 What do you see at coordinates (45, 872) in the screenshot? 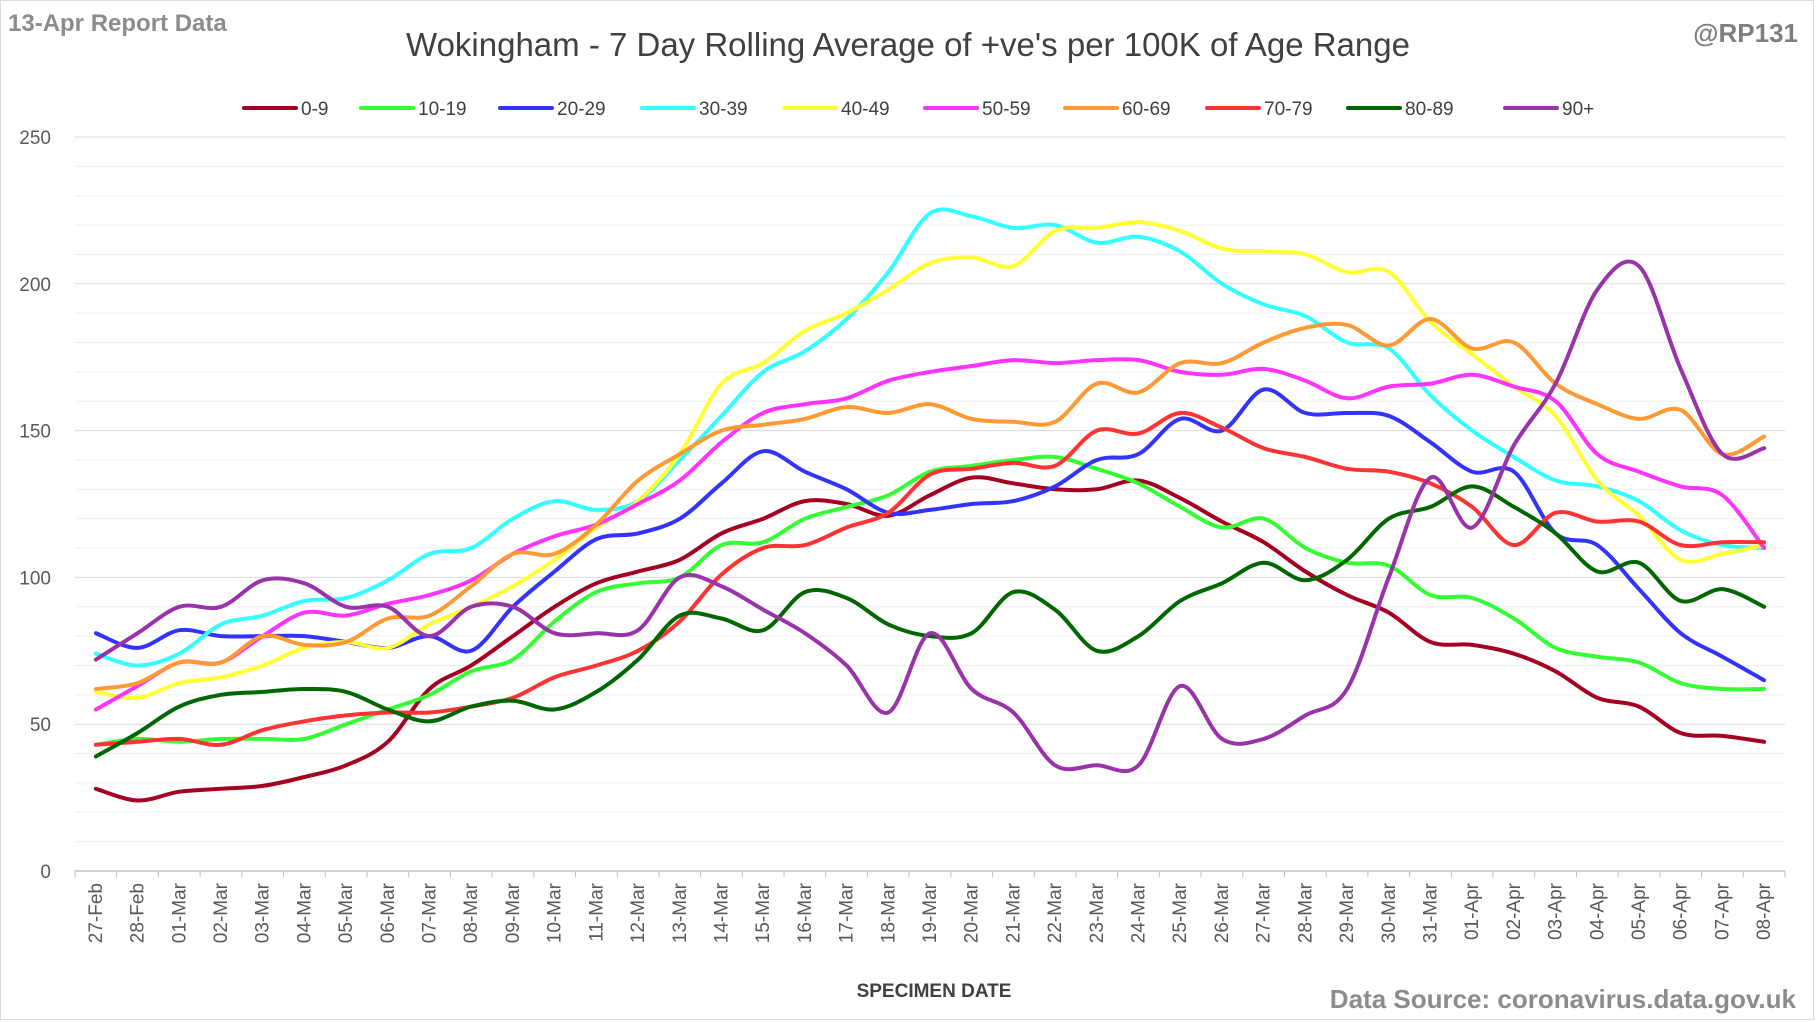
I see `y-tick-label: 0` at bounding box center [45, 872].